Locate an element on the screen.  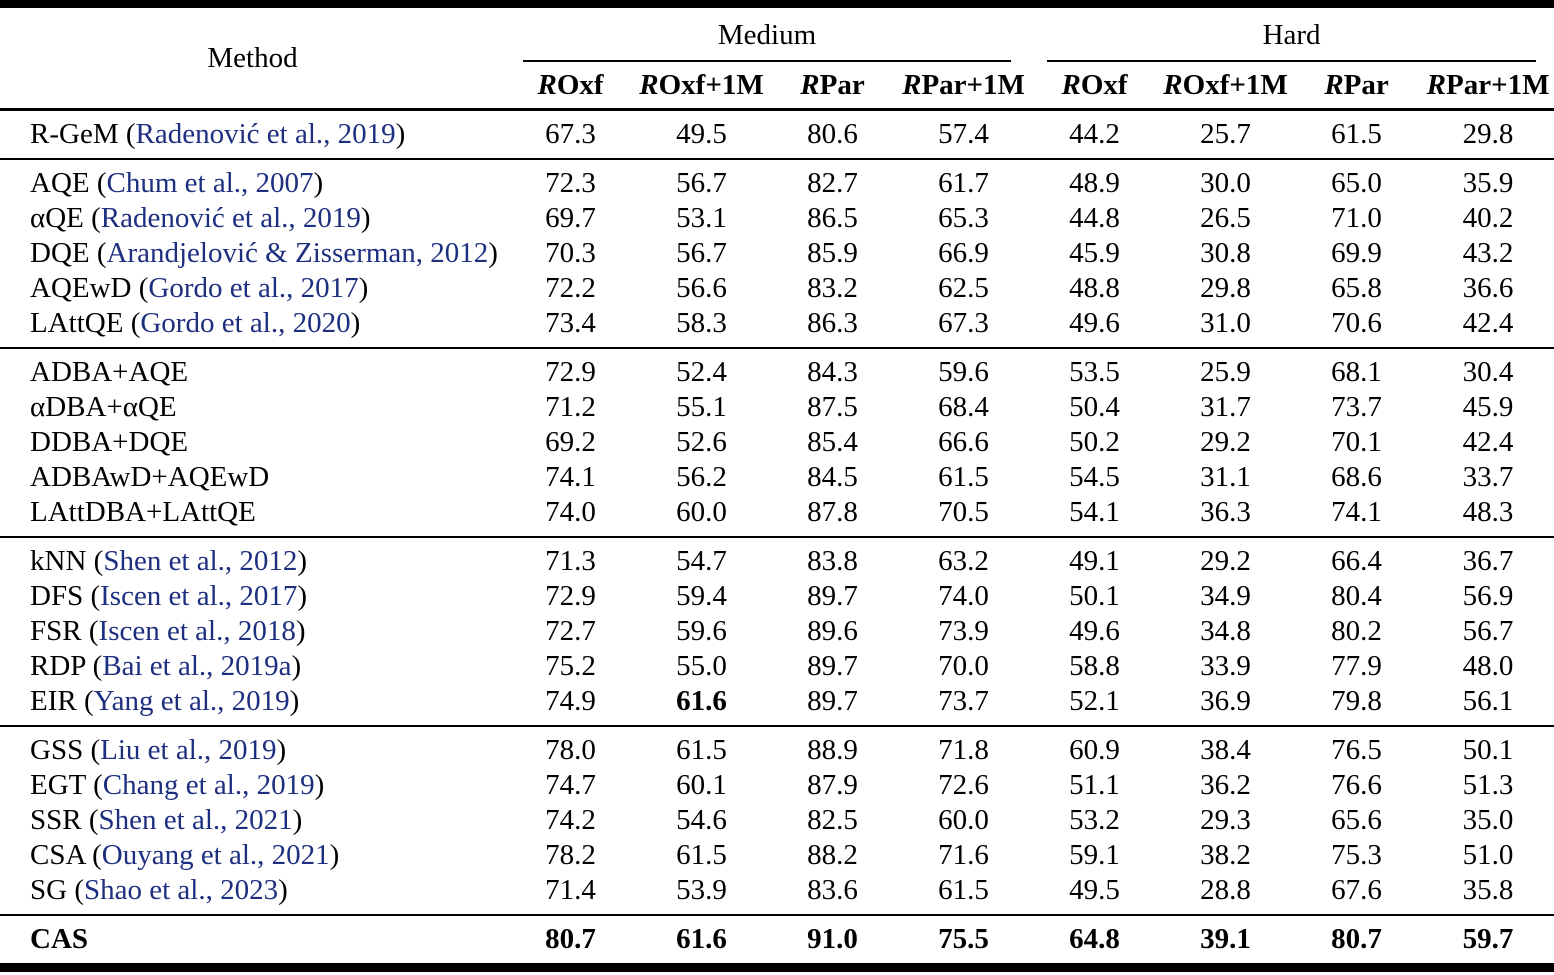
value-cell: 89.6 is located at coordinates (832, 631).